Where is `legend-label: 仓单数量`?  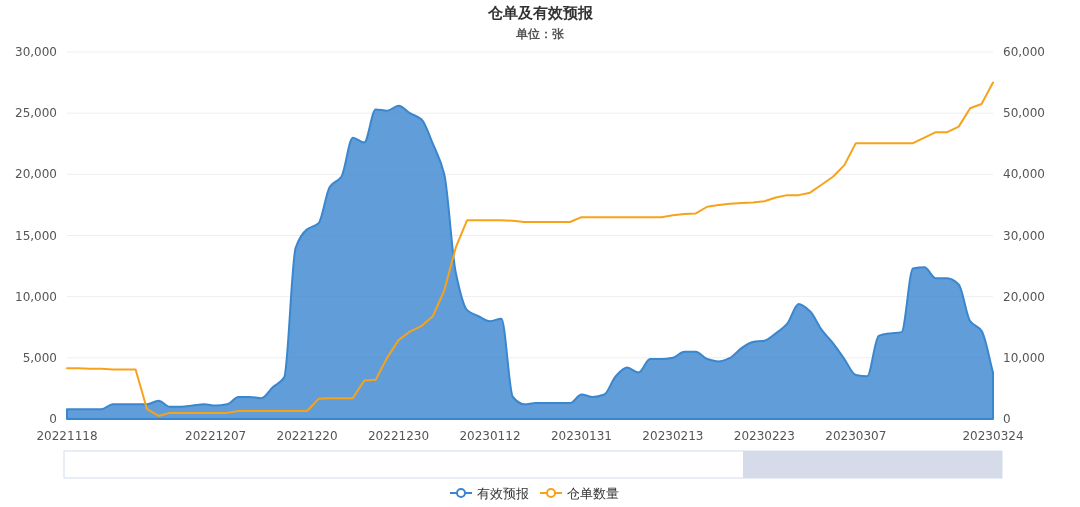
legend-label: 仓单数量 is located at coordinates (593, 493).